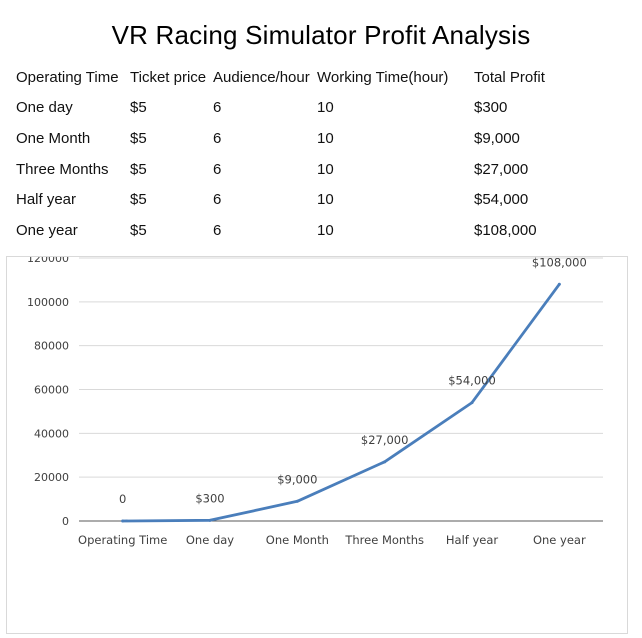 The image size is (642, 638). What do you see at coordinates (297, 479) in the screenshot?
I see `data-label: $9,000` at bounding box center [297, 479].